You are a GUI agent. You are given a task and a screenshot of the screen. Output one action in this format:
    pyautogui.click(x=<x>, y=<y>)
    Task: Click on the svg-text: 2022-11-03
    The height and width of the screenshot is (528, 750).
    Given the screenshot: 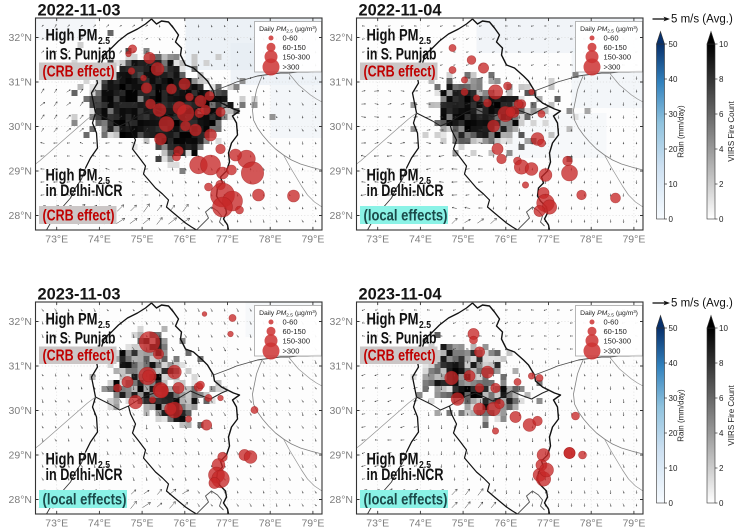 What is the action you would take?
    pyautogui.click(x=79, y=10)
    